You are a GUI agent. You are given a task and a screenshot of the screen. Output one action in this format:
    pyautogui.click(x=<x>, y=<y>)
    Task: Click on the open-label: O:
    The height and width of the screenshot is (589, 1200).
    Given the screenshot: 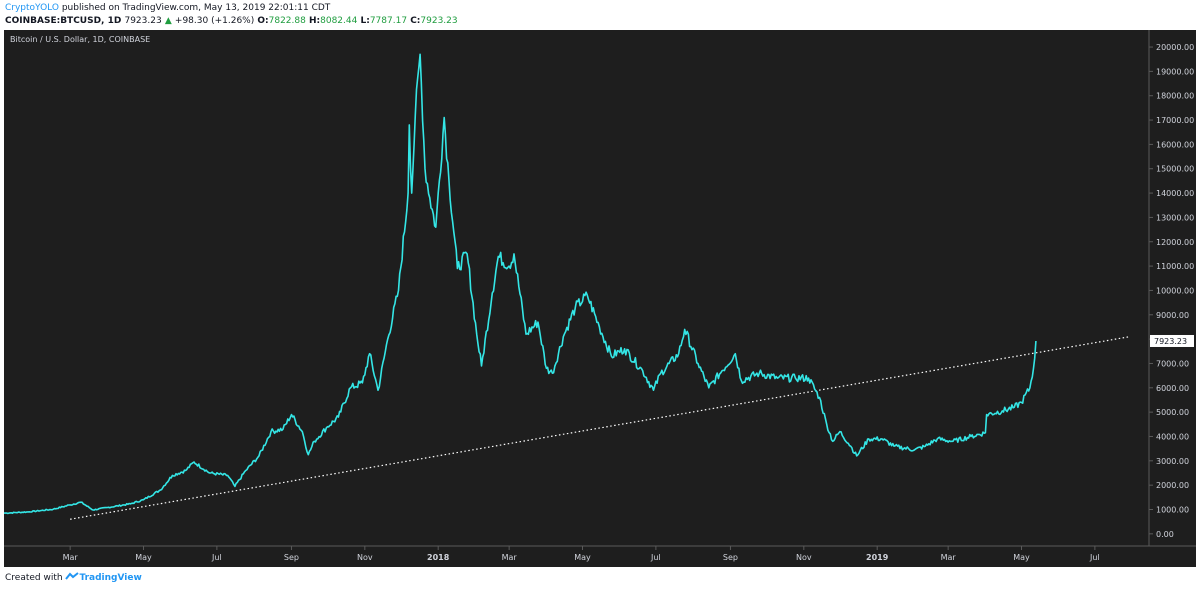 What is the action you would take?
    pyautogui.click(x=263, y=21)
    